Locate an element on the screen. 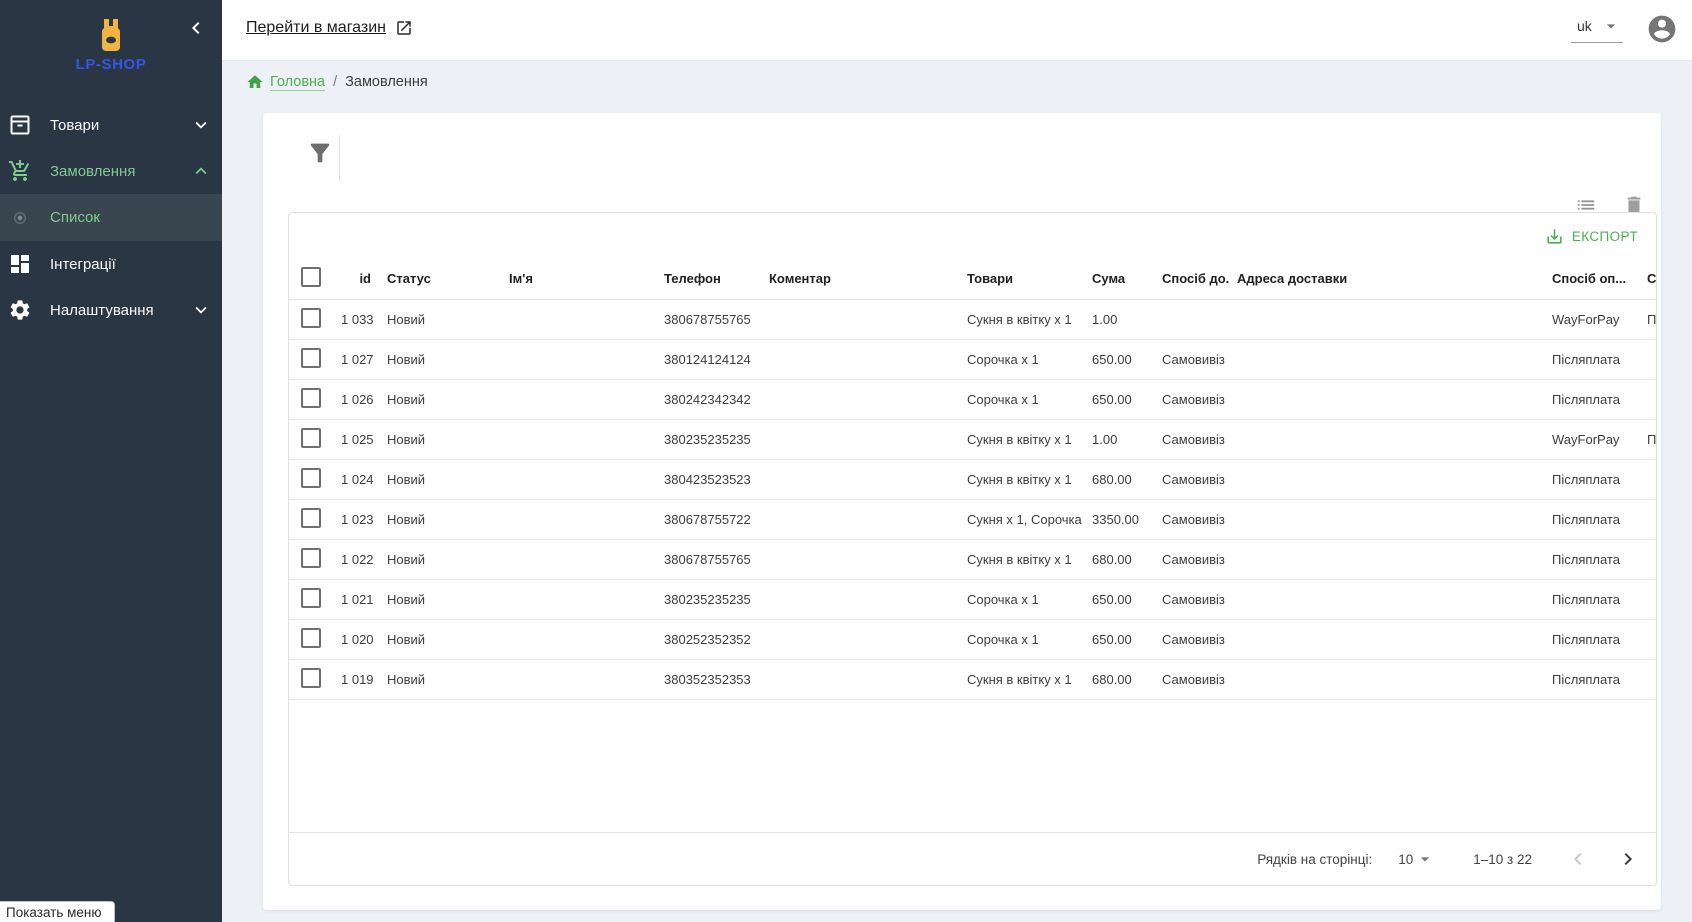 The height and width of the screenshot is (922, 1692). pagination-range: 1–10 з 22 is located at coordinates (1502, 859).